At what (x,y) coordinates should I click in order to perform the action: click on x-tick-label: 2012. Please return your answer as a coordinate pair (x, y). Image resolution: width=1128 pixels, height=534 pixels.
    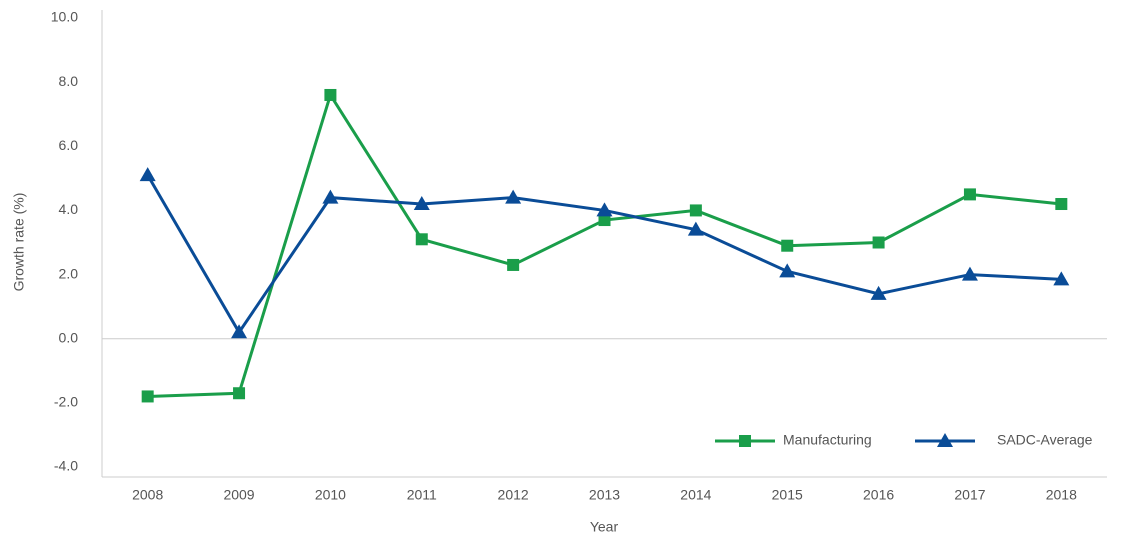
    Looking at the image, I should click on (513, 495).